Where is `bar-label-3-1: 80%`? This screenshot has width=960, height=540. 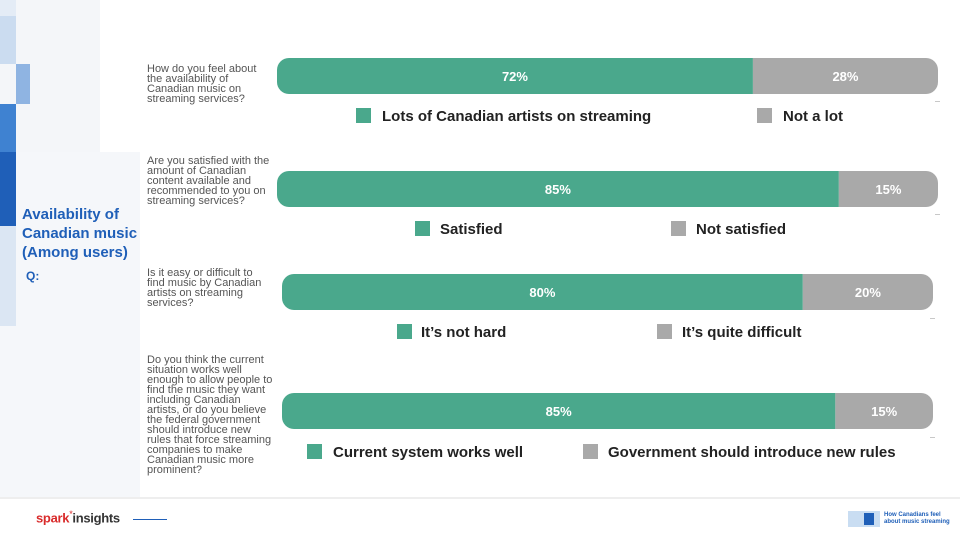 bar-label-3-1: 80% is located at coordinates (542, 292).